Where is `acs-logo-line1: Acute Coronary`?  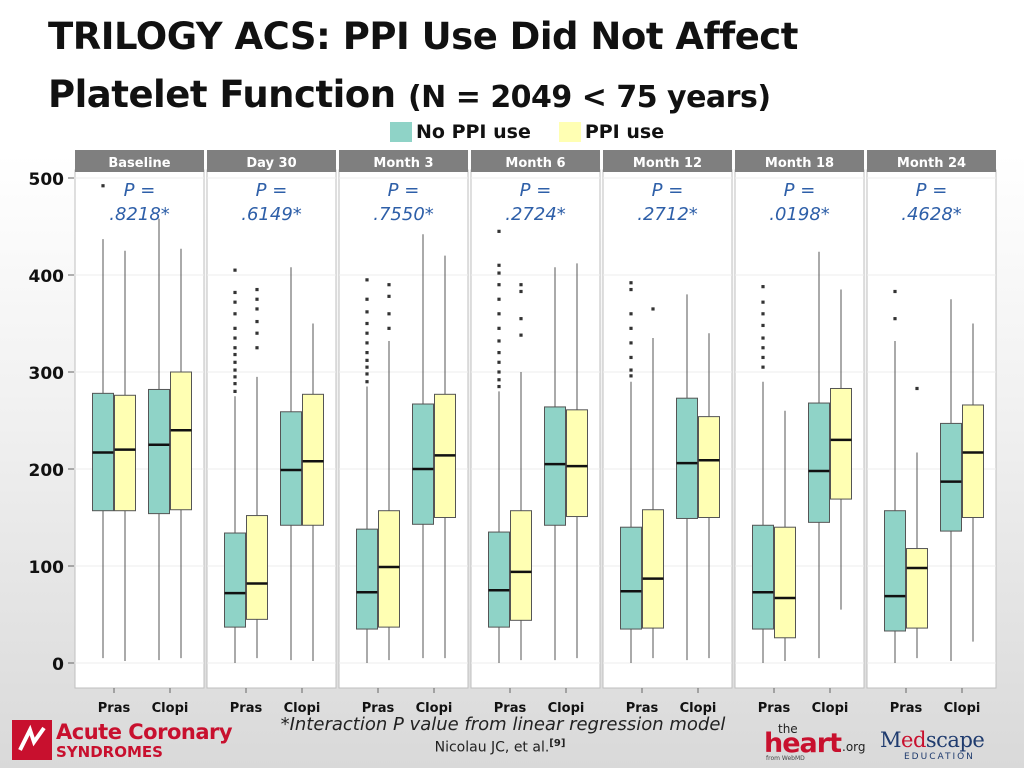
acs-logo-line1: Acute Coronary is located at coordinates (144, 732).